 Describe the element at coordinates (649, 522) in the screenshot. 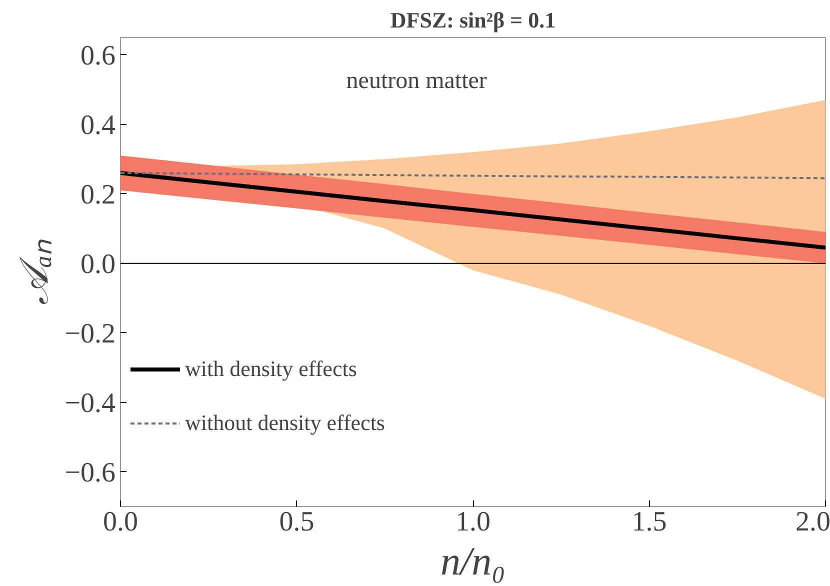

I see `x-tick-label: 1.5` at that location.